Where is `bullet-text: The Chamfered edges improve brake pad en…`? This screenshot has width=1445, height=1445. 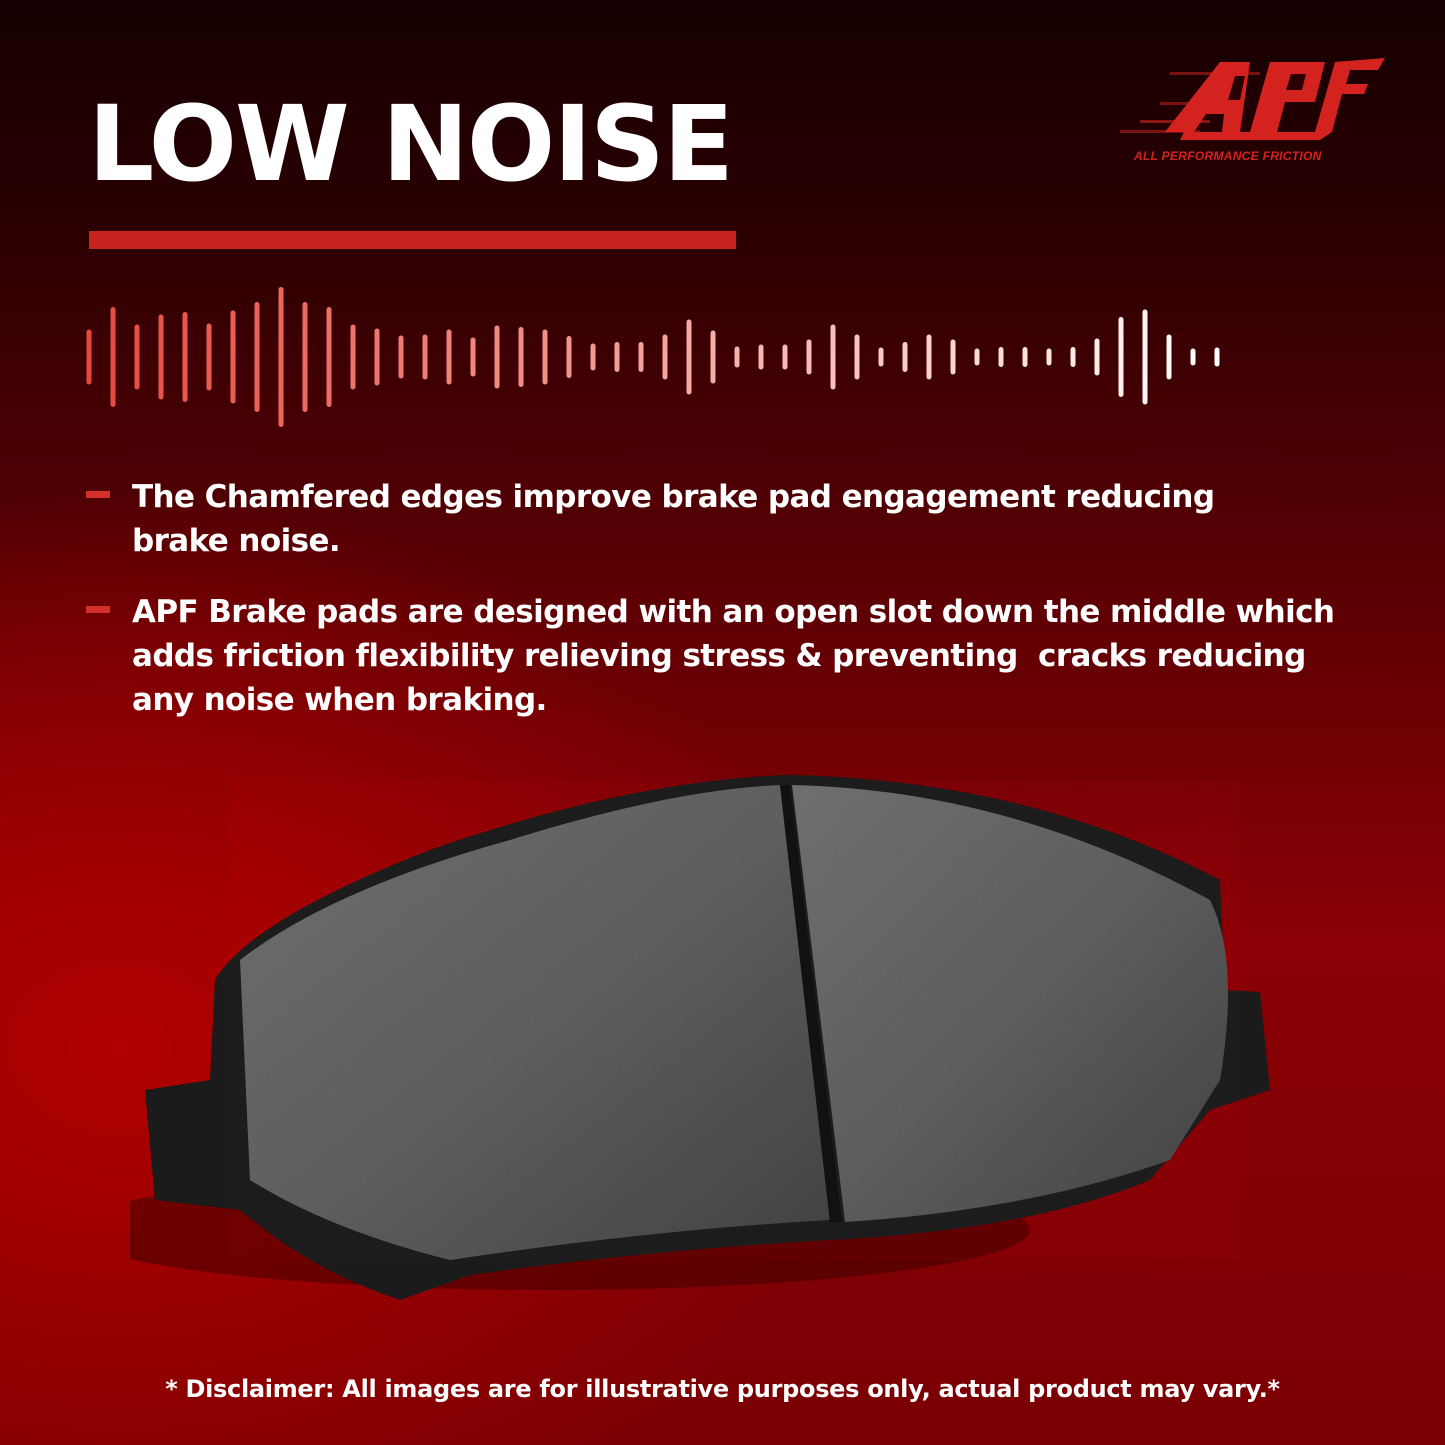 bullet-text: The Chamfered edges improve brake pad en… is located at coordinates (673, 519).